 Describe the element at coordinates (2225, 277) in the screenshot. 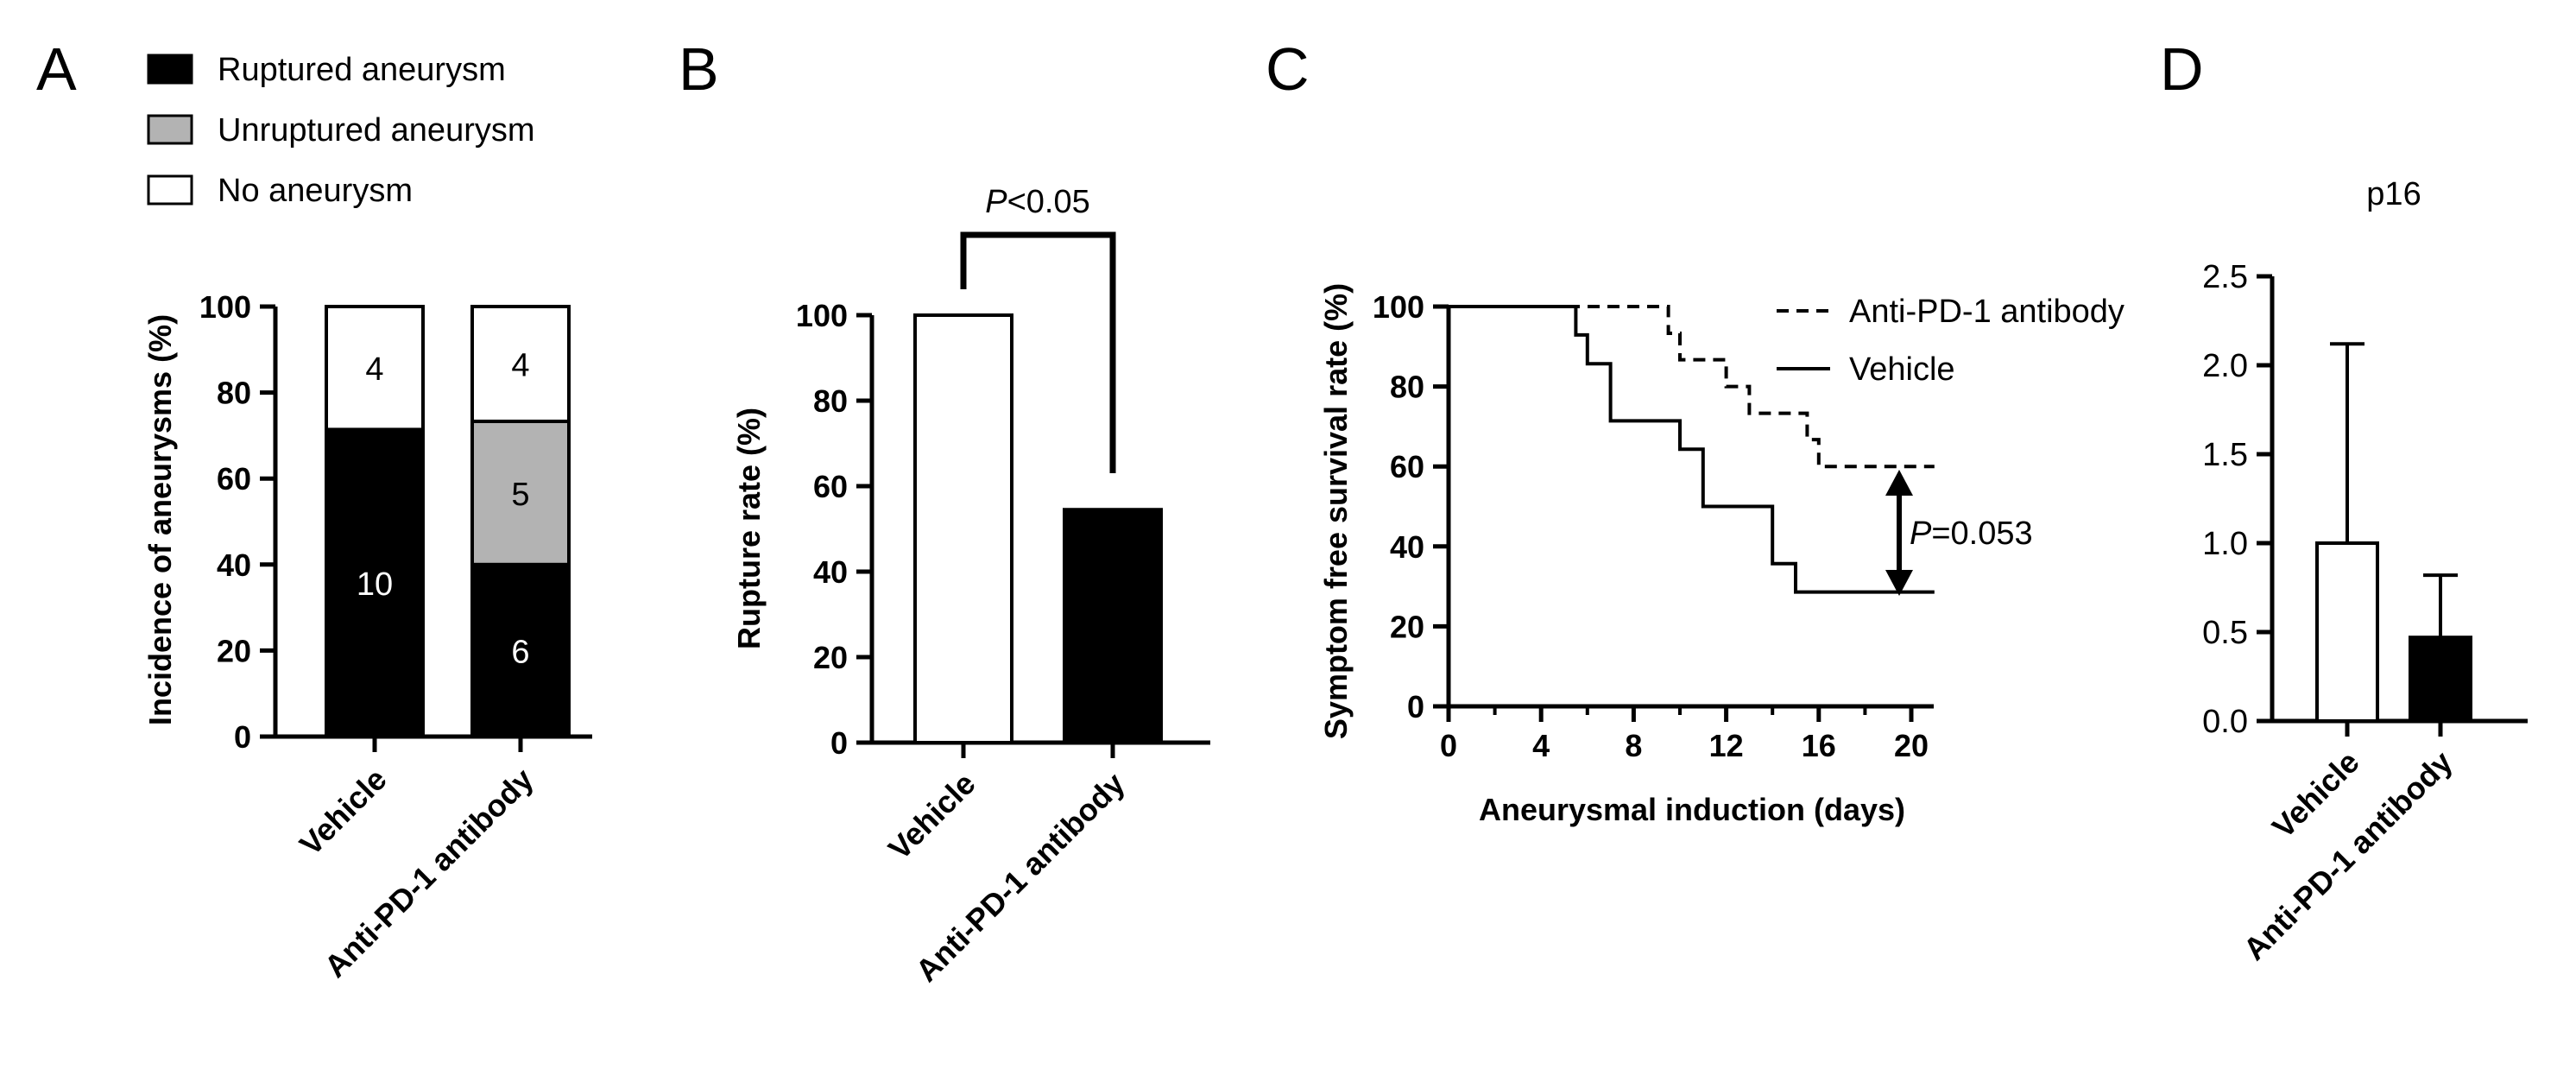

I see `y-tick-label: 2.5` at that location.